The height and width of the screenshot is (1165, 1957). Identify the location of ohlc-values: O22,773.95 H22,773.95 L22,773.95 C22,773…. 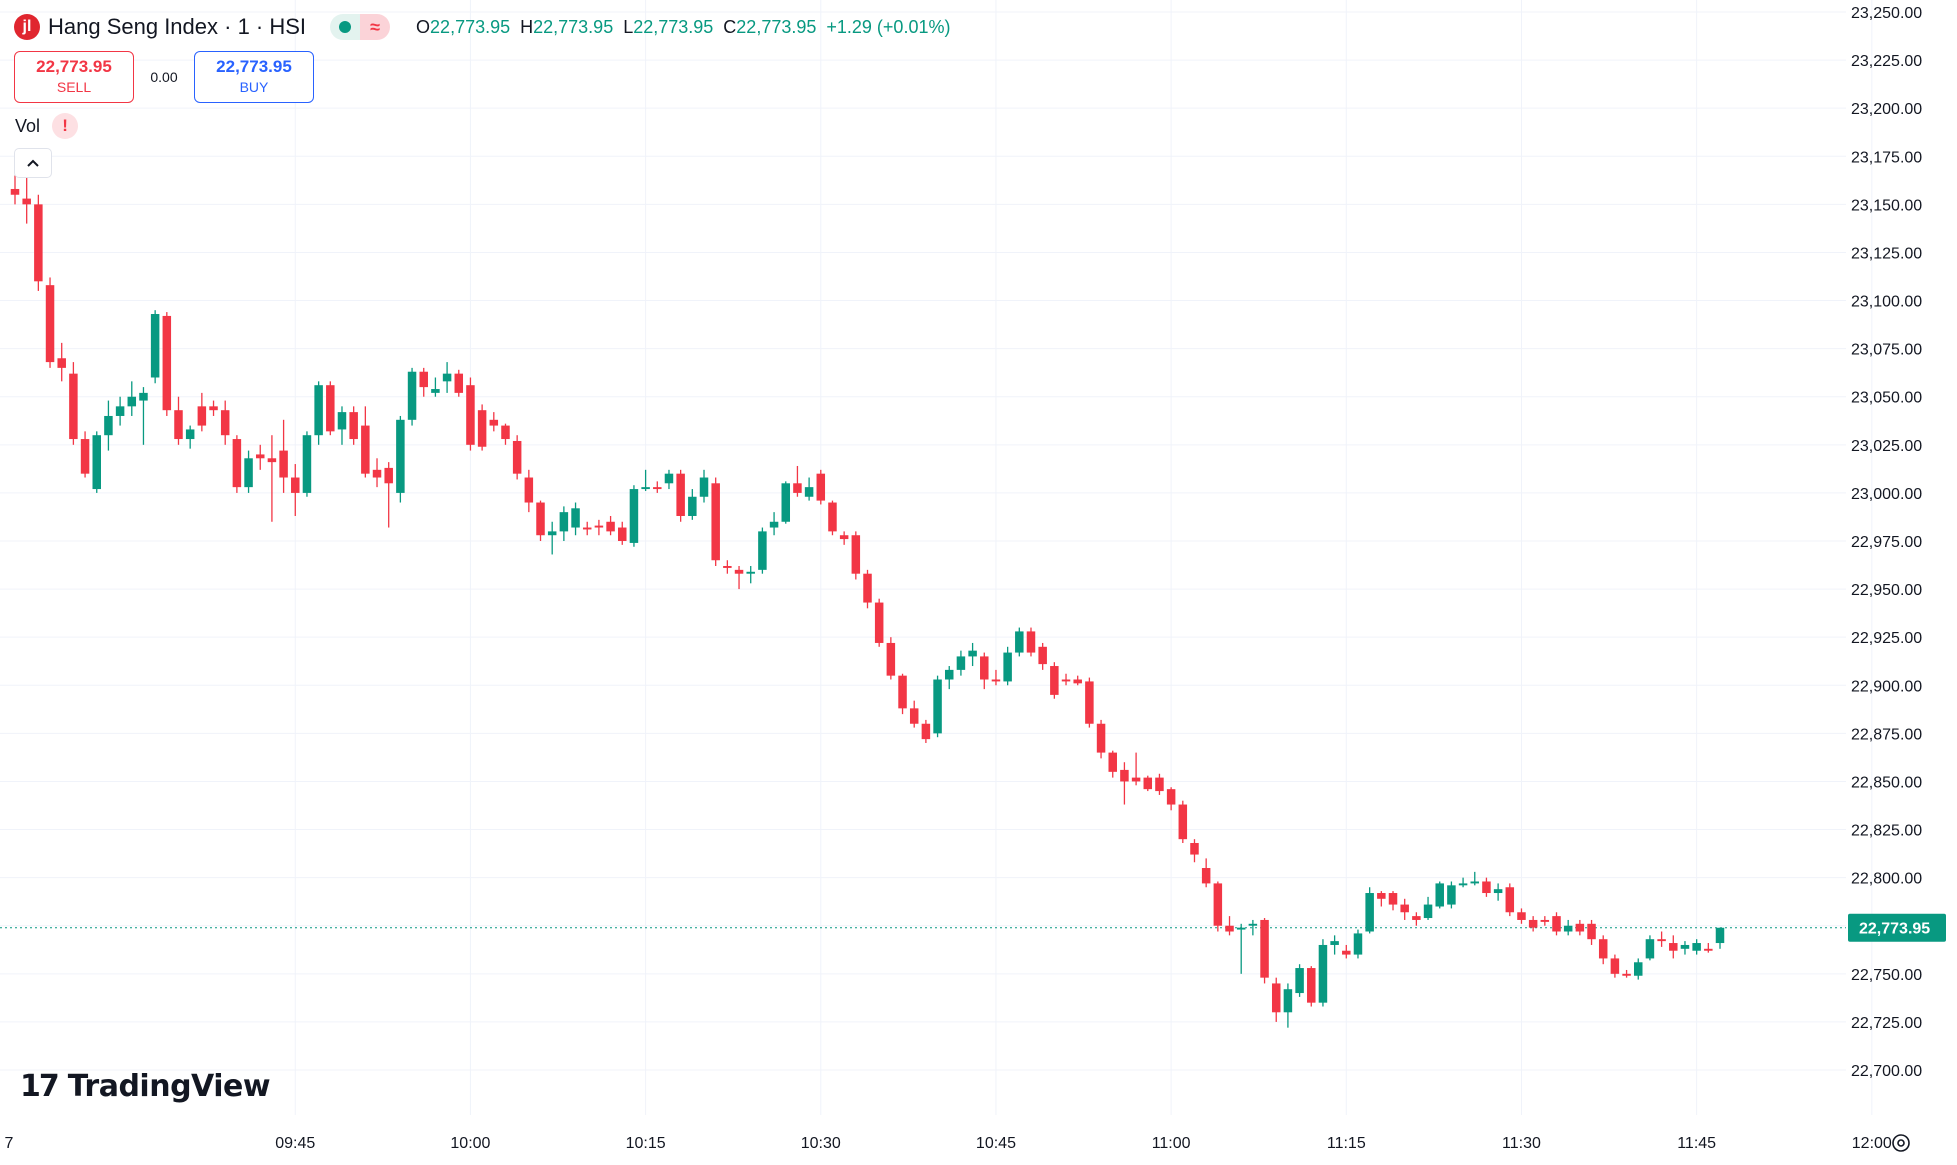
(683, 27).